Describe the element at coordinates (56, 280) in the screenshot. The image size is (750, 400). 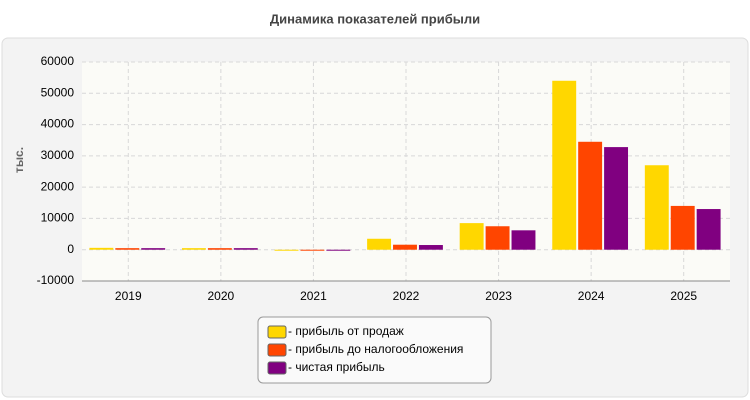
I see `y-tick-label: -10000` at that location.